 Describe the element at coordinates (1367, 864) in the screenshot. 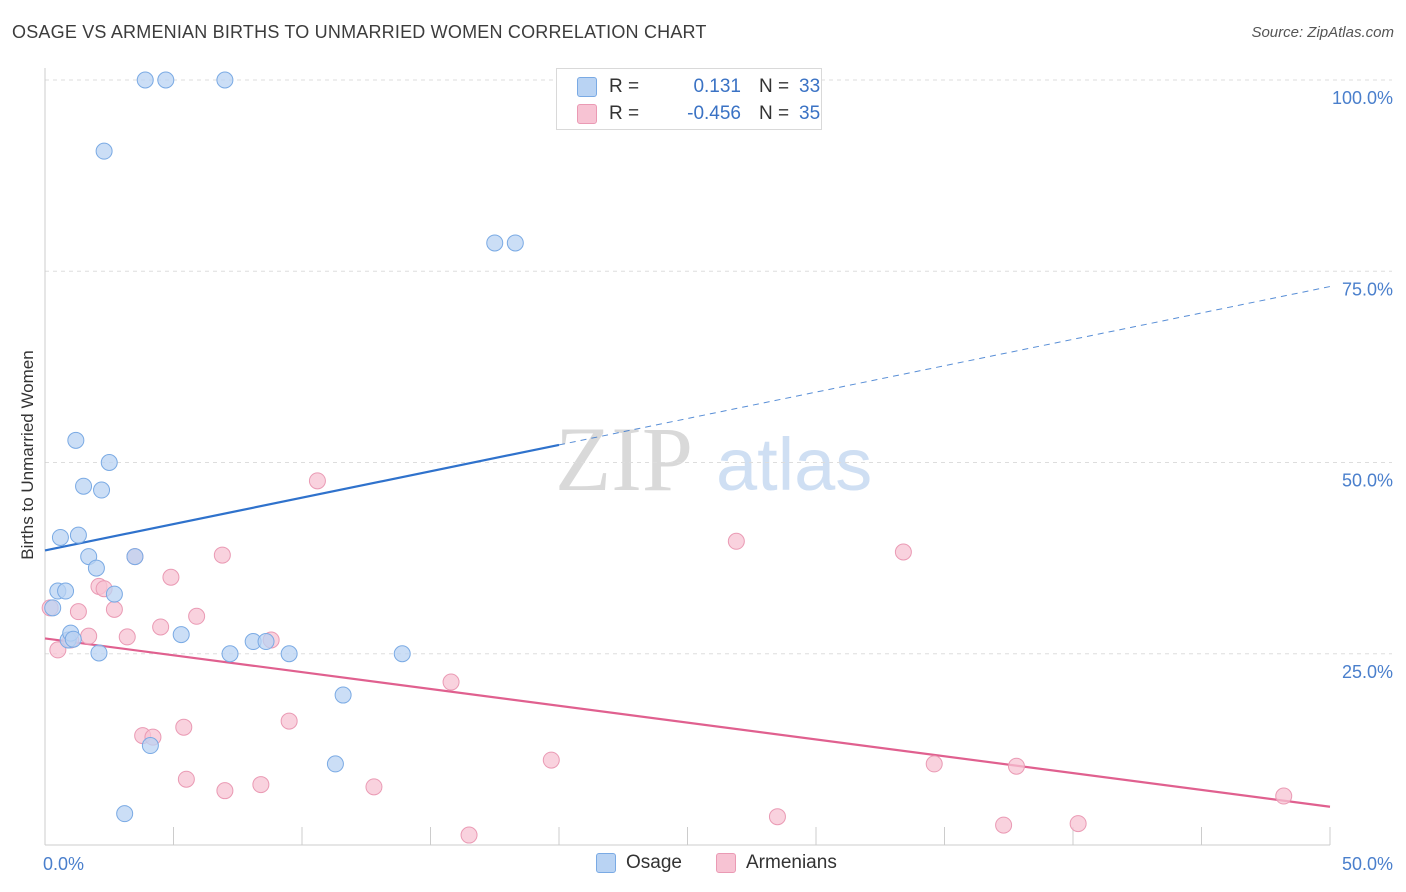

I see `x-tick-label-50: 50.0%` at that location.